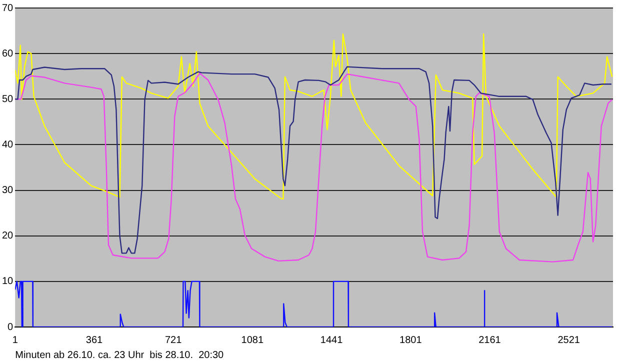 This screenshot has height=361, width=619. Describe the element at coordinates (173, 340) in the screenshot. I see `x-tick-label: 721` at that location.